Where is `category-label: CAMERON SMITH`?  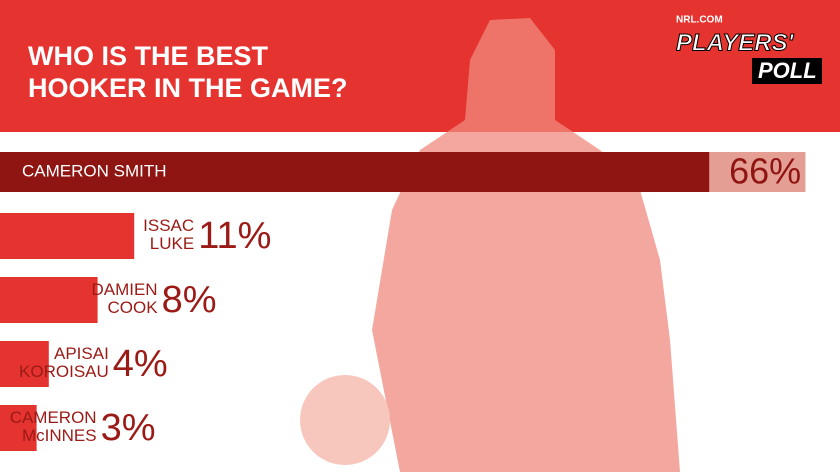
category-label: CAMERON SMITH is located at coordinates (94, 170).